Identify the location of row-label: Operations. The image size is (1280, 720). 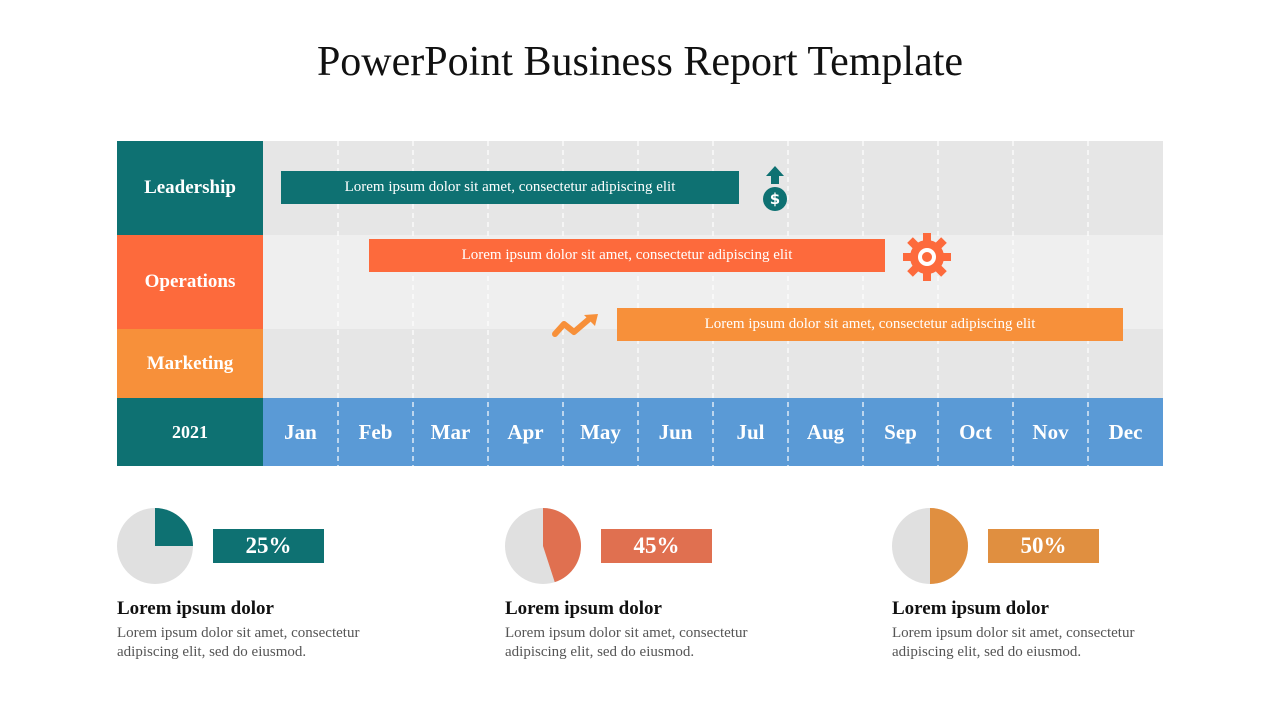
(190, 282).